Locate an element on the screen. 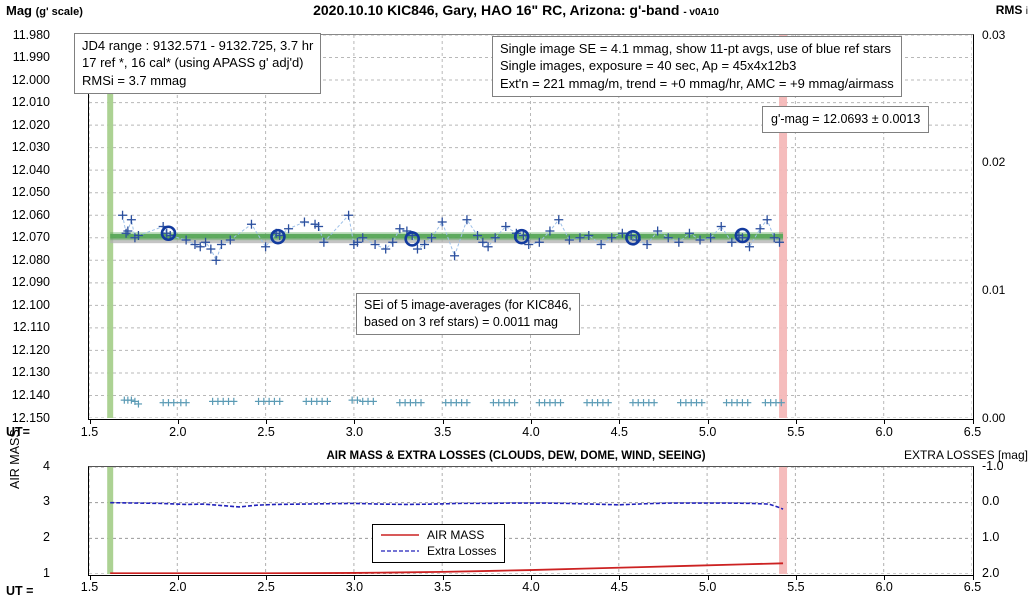 The height and width of the screenshot is (605, 1032). airmass-y-tick: 3 is located at coordinates (46, 501).